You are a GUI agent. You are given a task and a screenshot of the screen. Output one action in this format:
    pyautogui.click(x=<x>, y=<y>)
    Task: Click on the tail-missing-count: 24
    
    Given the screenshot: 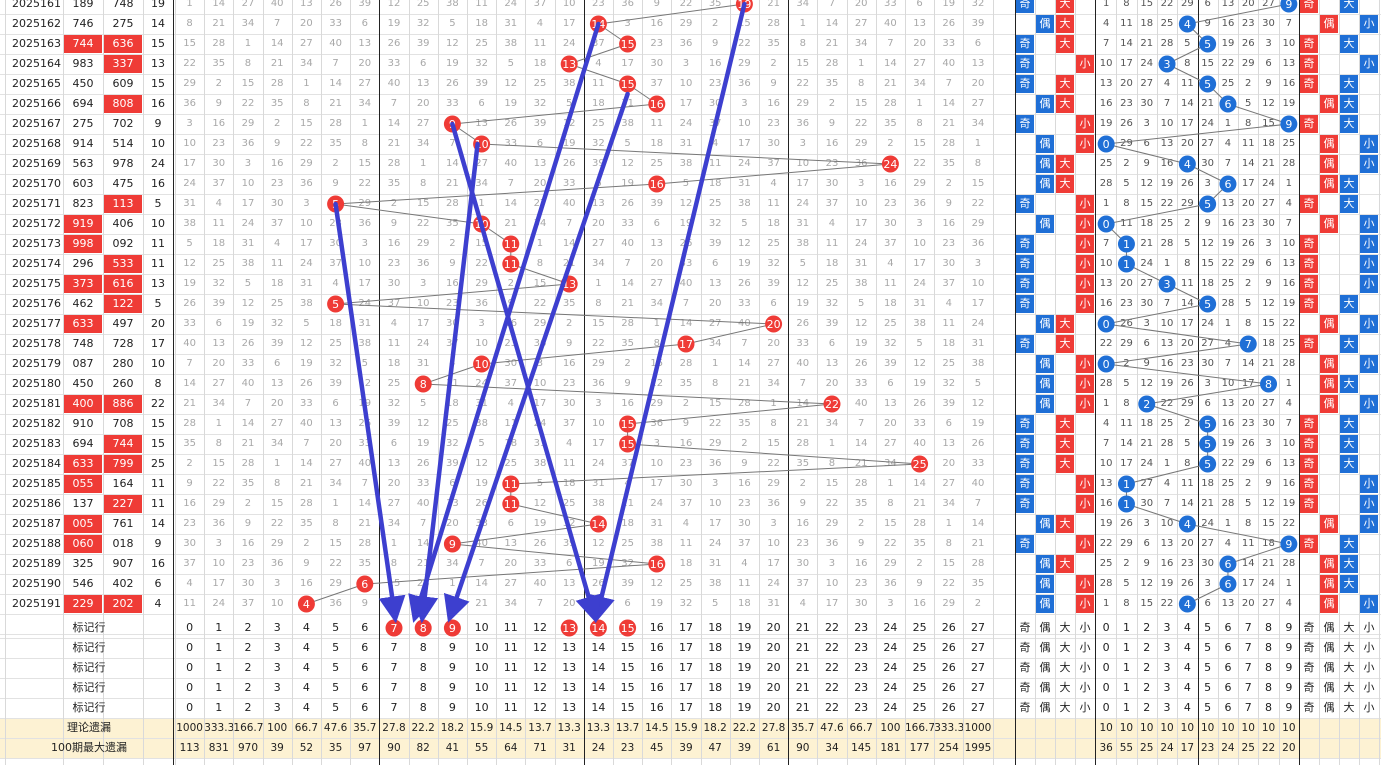 What is the action you would take?
    pyautogui.click(x=1147, y=463)
    